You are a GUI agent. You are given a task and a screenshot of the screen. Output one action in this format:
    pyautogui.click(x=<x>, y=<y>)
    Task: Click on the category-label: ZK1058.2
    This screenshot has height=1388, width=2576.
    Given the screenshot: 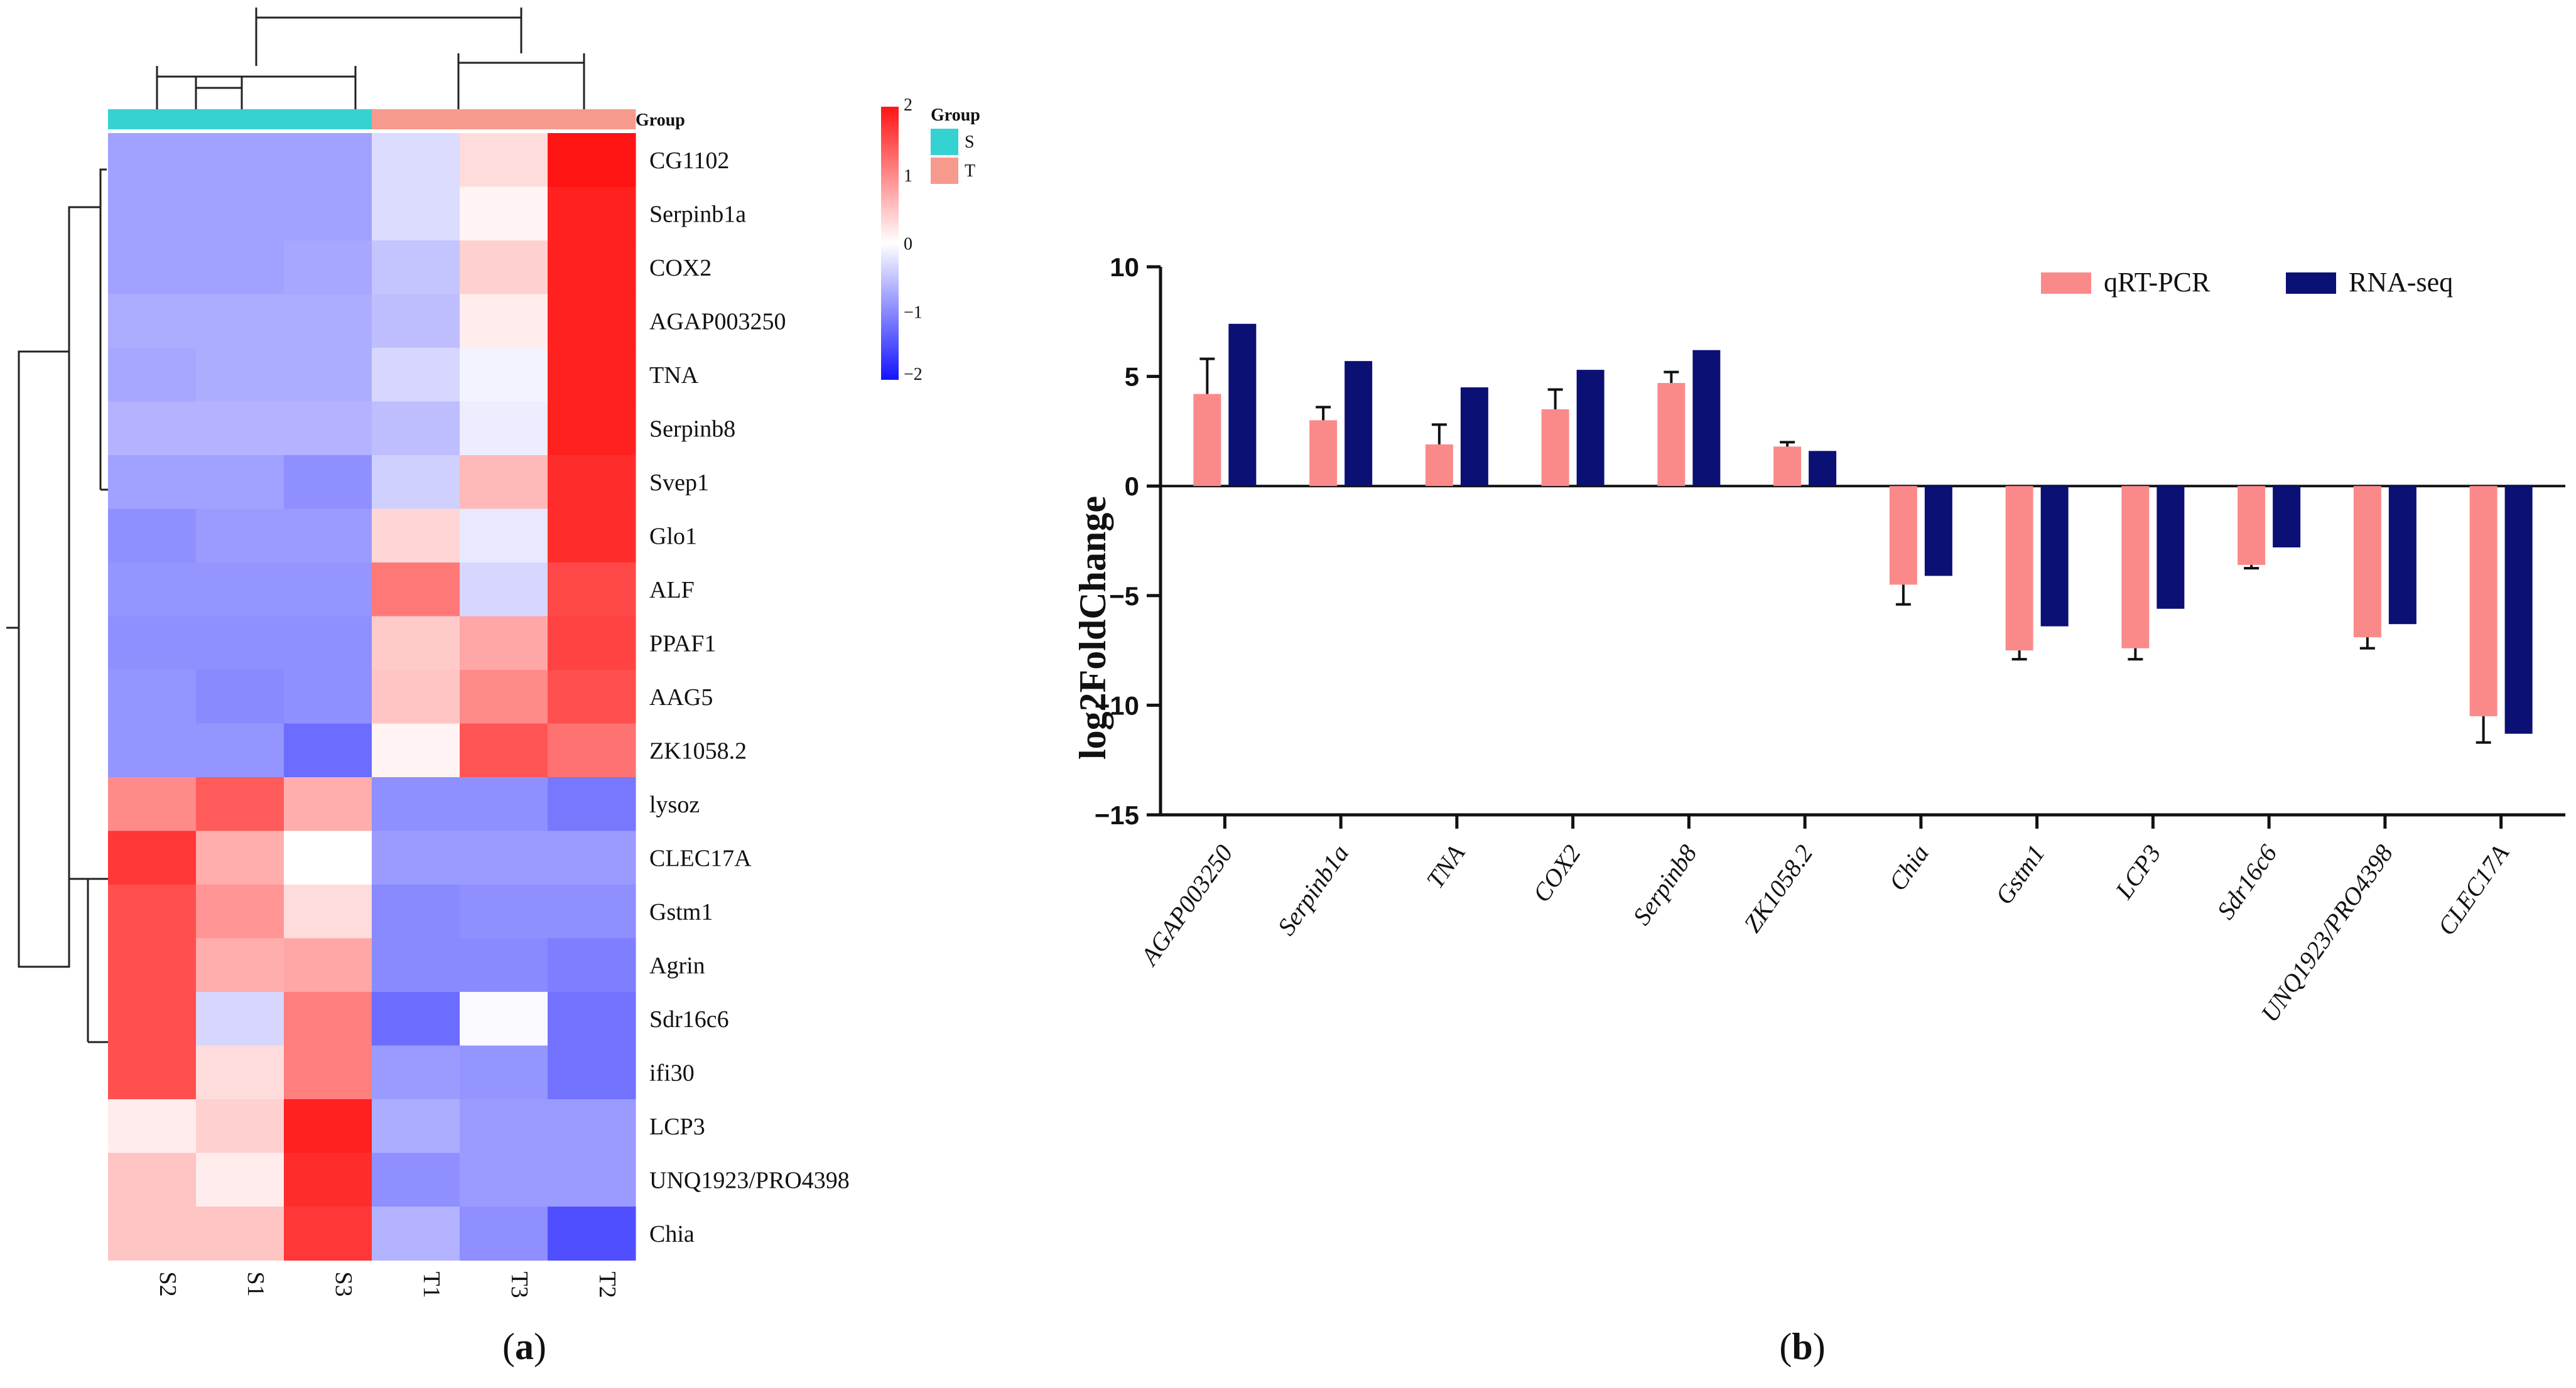 What is the action you would take?
    pyautogui.click(x=1778, y=888)
    